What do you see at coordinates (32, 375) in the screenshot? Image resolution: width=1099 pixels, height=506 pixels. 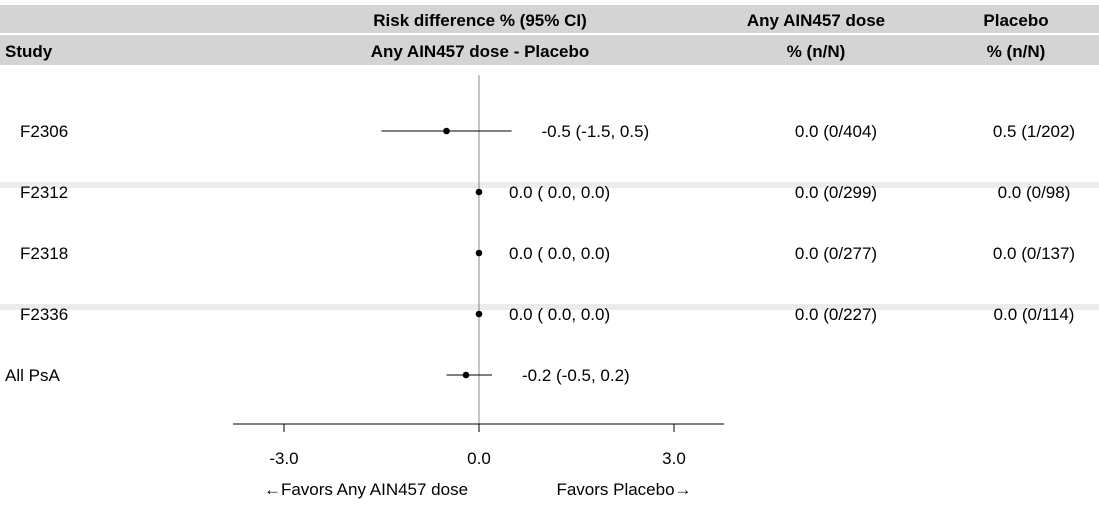 I see `study-label: All PsA` at bounding box center [32, 375].